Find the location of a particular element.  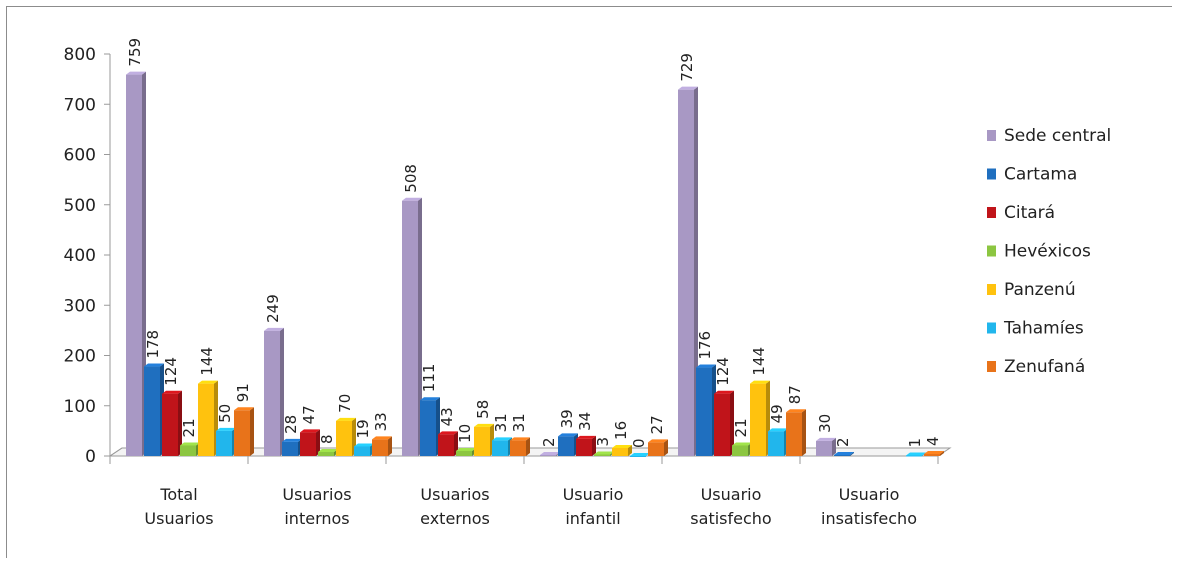

data-label: 178 is located at coordinates (153, 344).